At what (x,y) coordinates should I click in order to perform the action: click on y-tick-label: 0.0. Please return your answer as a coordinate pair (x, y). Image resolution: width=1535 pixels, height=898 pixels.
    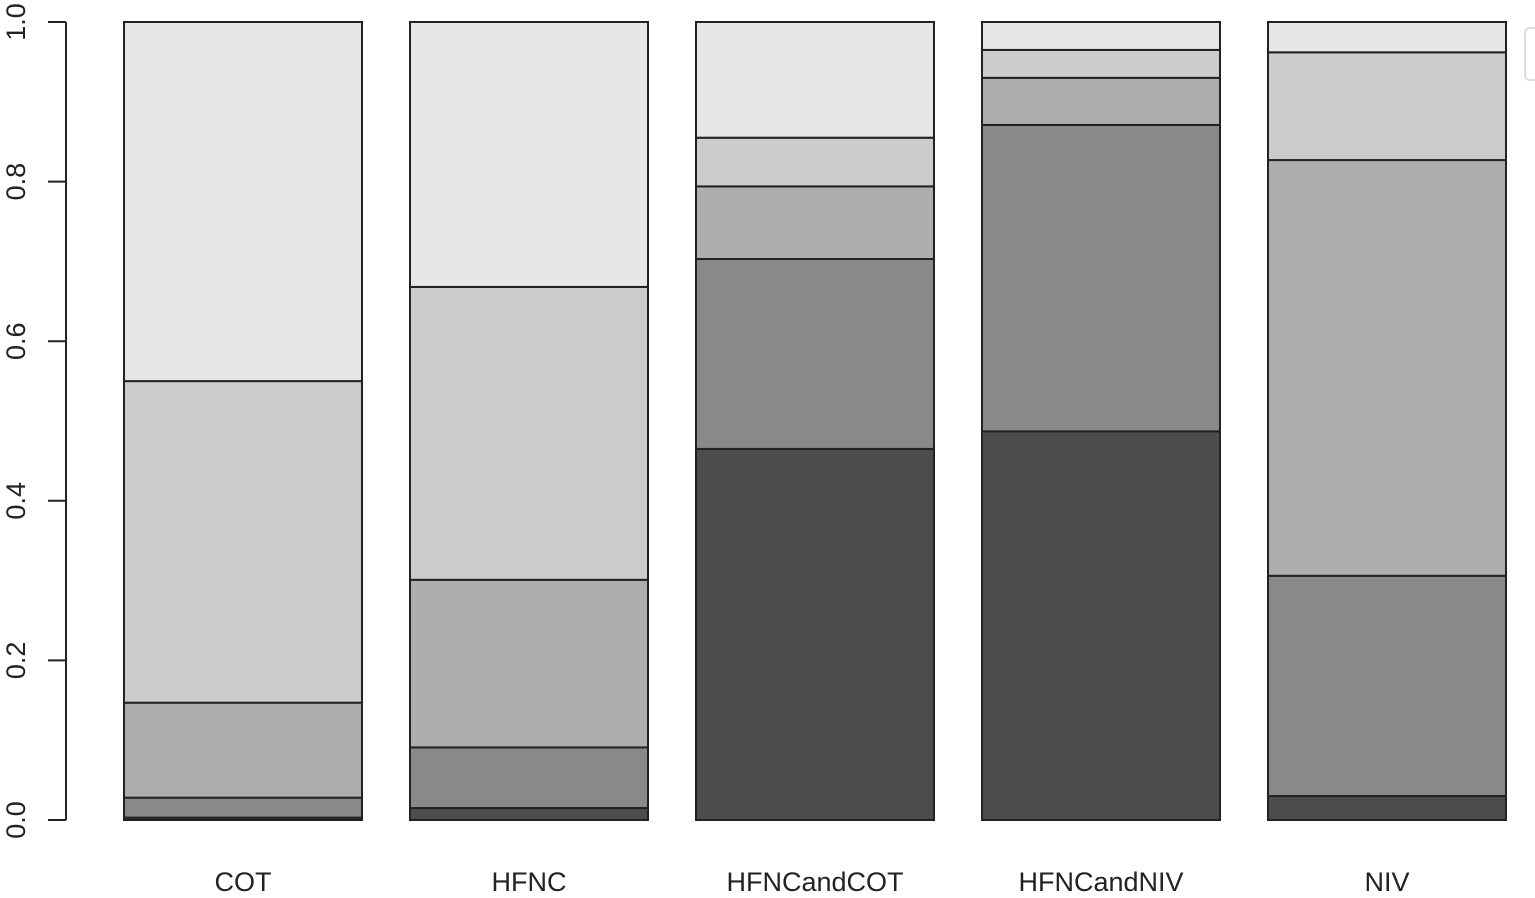
    Looking at the image, I should click on (16, 820).